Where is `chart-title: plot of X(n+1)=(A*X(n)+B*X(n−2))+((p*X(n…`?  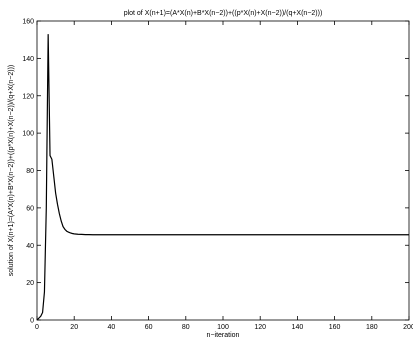 chart-title: plot of X(n+1)=(A*X(n)+B*X(n−2))+((p*X(n… is located at coordinates (223, 13).